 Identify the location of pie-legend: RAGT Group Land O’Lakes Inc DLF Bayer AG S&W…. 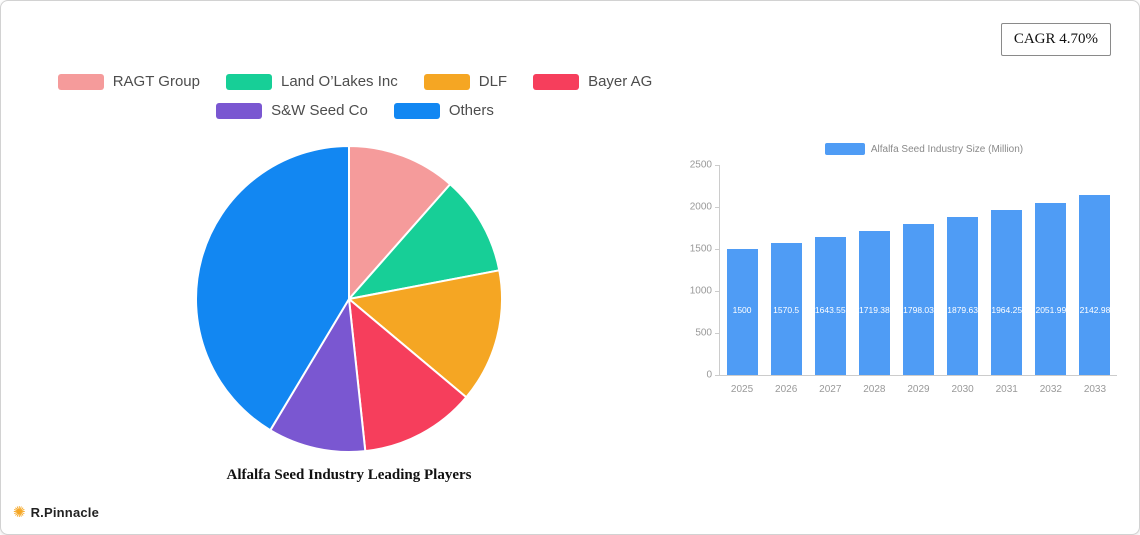
(355, 96).